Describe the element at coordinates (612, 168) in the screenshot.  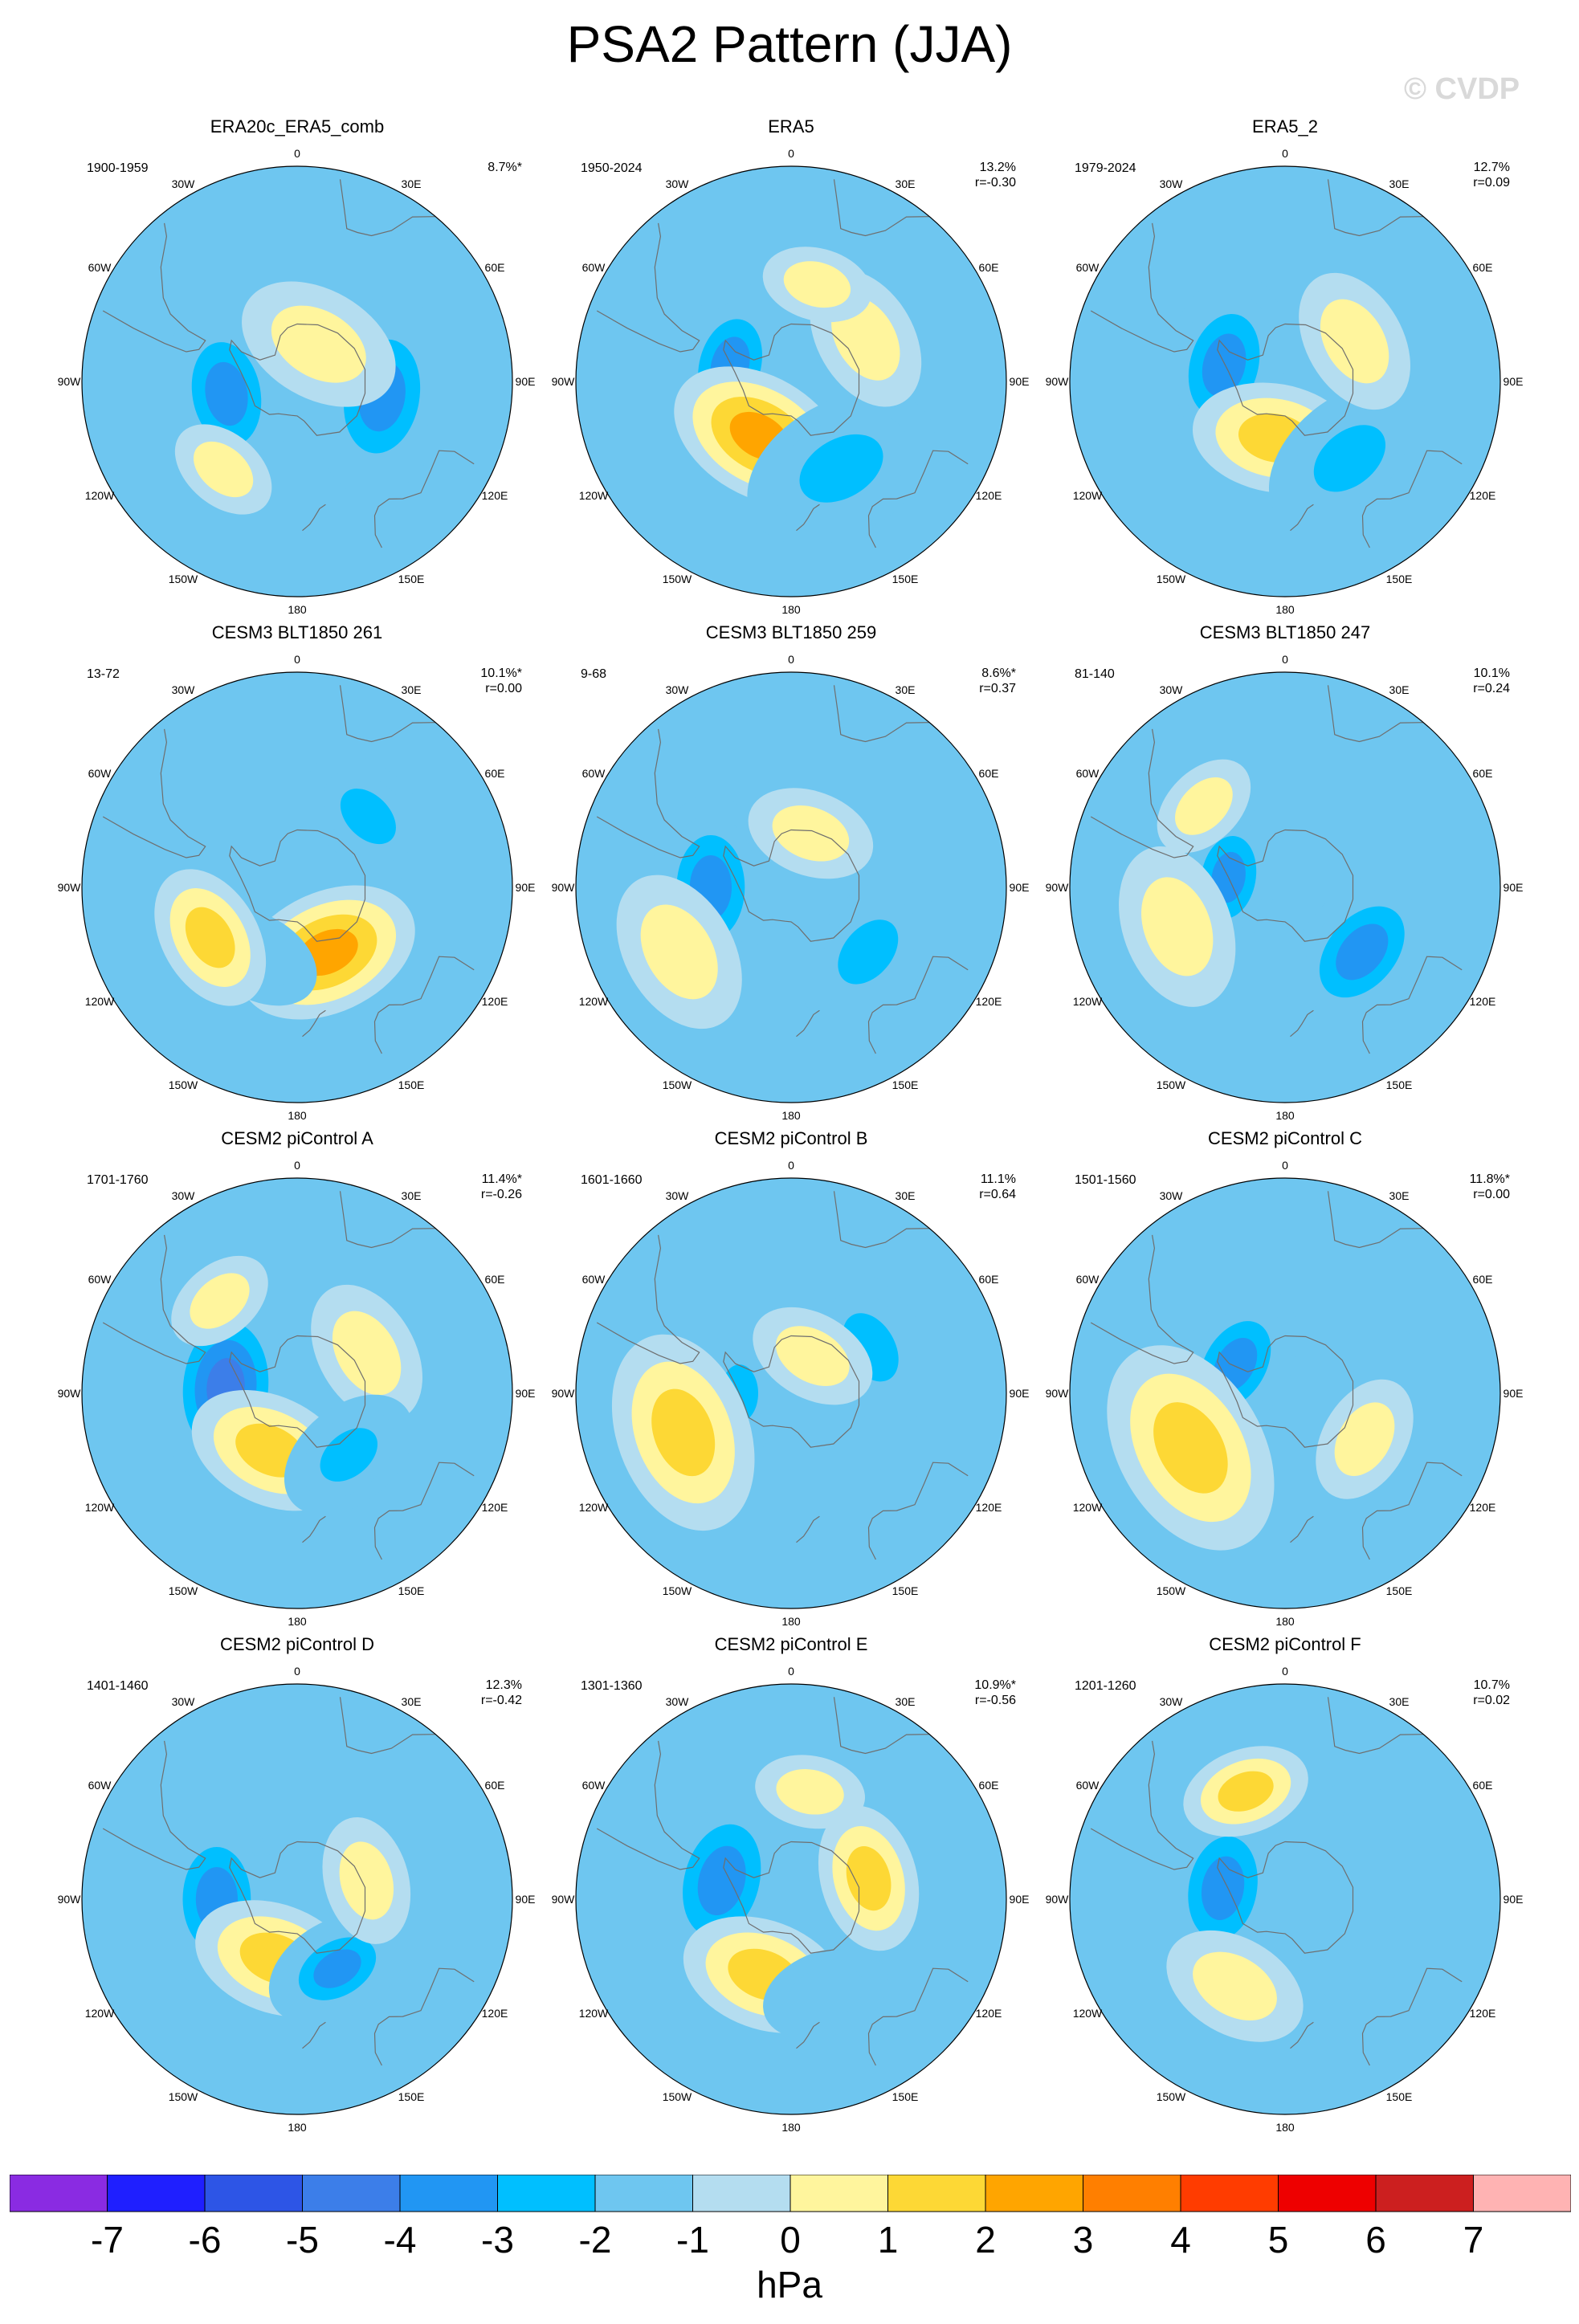
I see `panel-period: 1950-2024` at that location.